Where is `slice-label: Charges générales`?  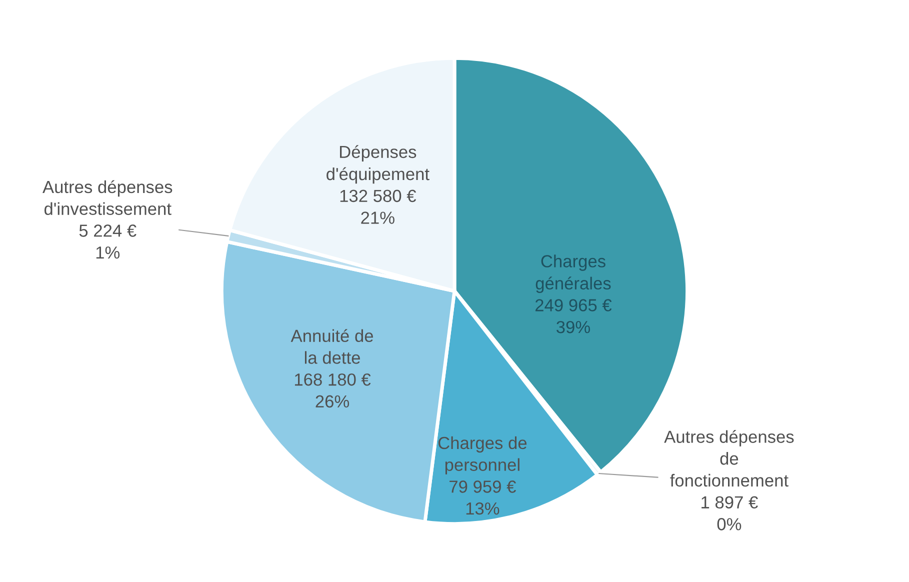
slice-label: Charges générales is located at coordinates (573, 273).